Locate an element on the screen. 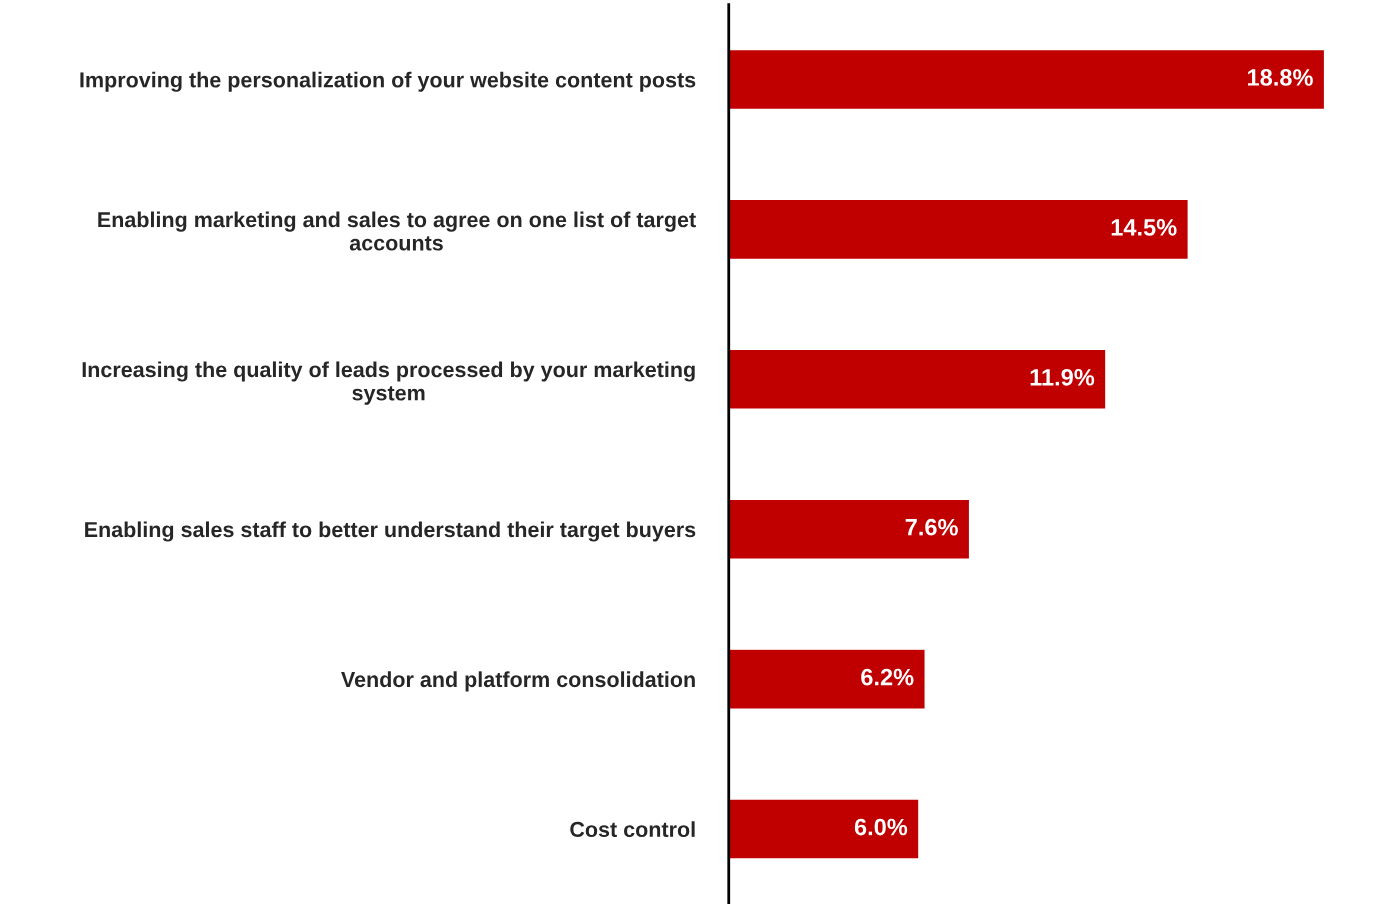 The height and width of the screenshot is (904, 1375). y-tick-label: Improving the personalization of your website content posts is located at coordinates (388, 81).